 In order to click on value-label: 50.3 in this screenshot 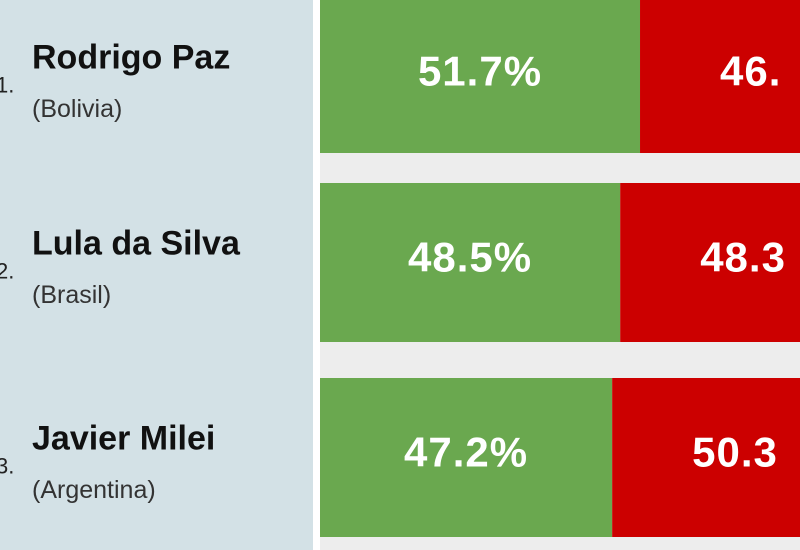, I will do `click(735, 452)`.